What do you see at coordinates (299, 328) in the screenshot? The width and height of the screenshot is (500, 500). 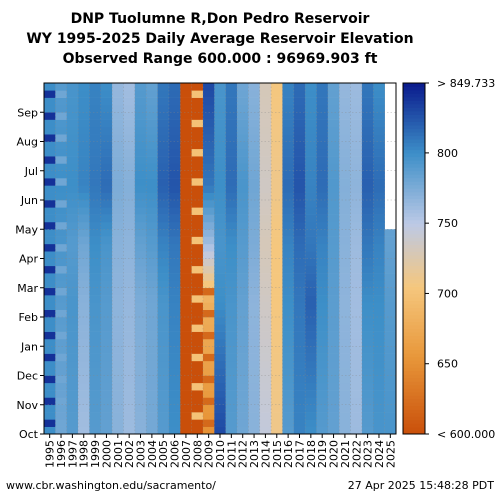 I see `heatmap-cell-2017` at bounding box center [299, 328].